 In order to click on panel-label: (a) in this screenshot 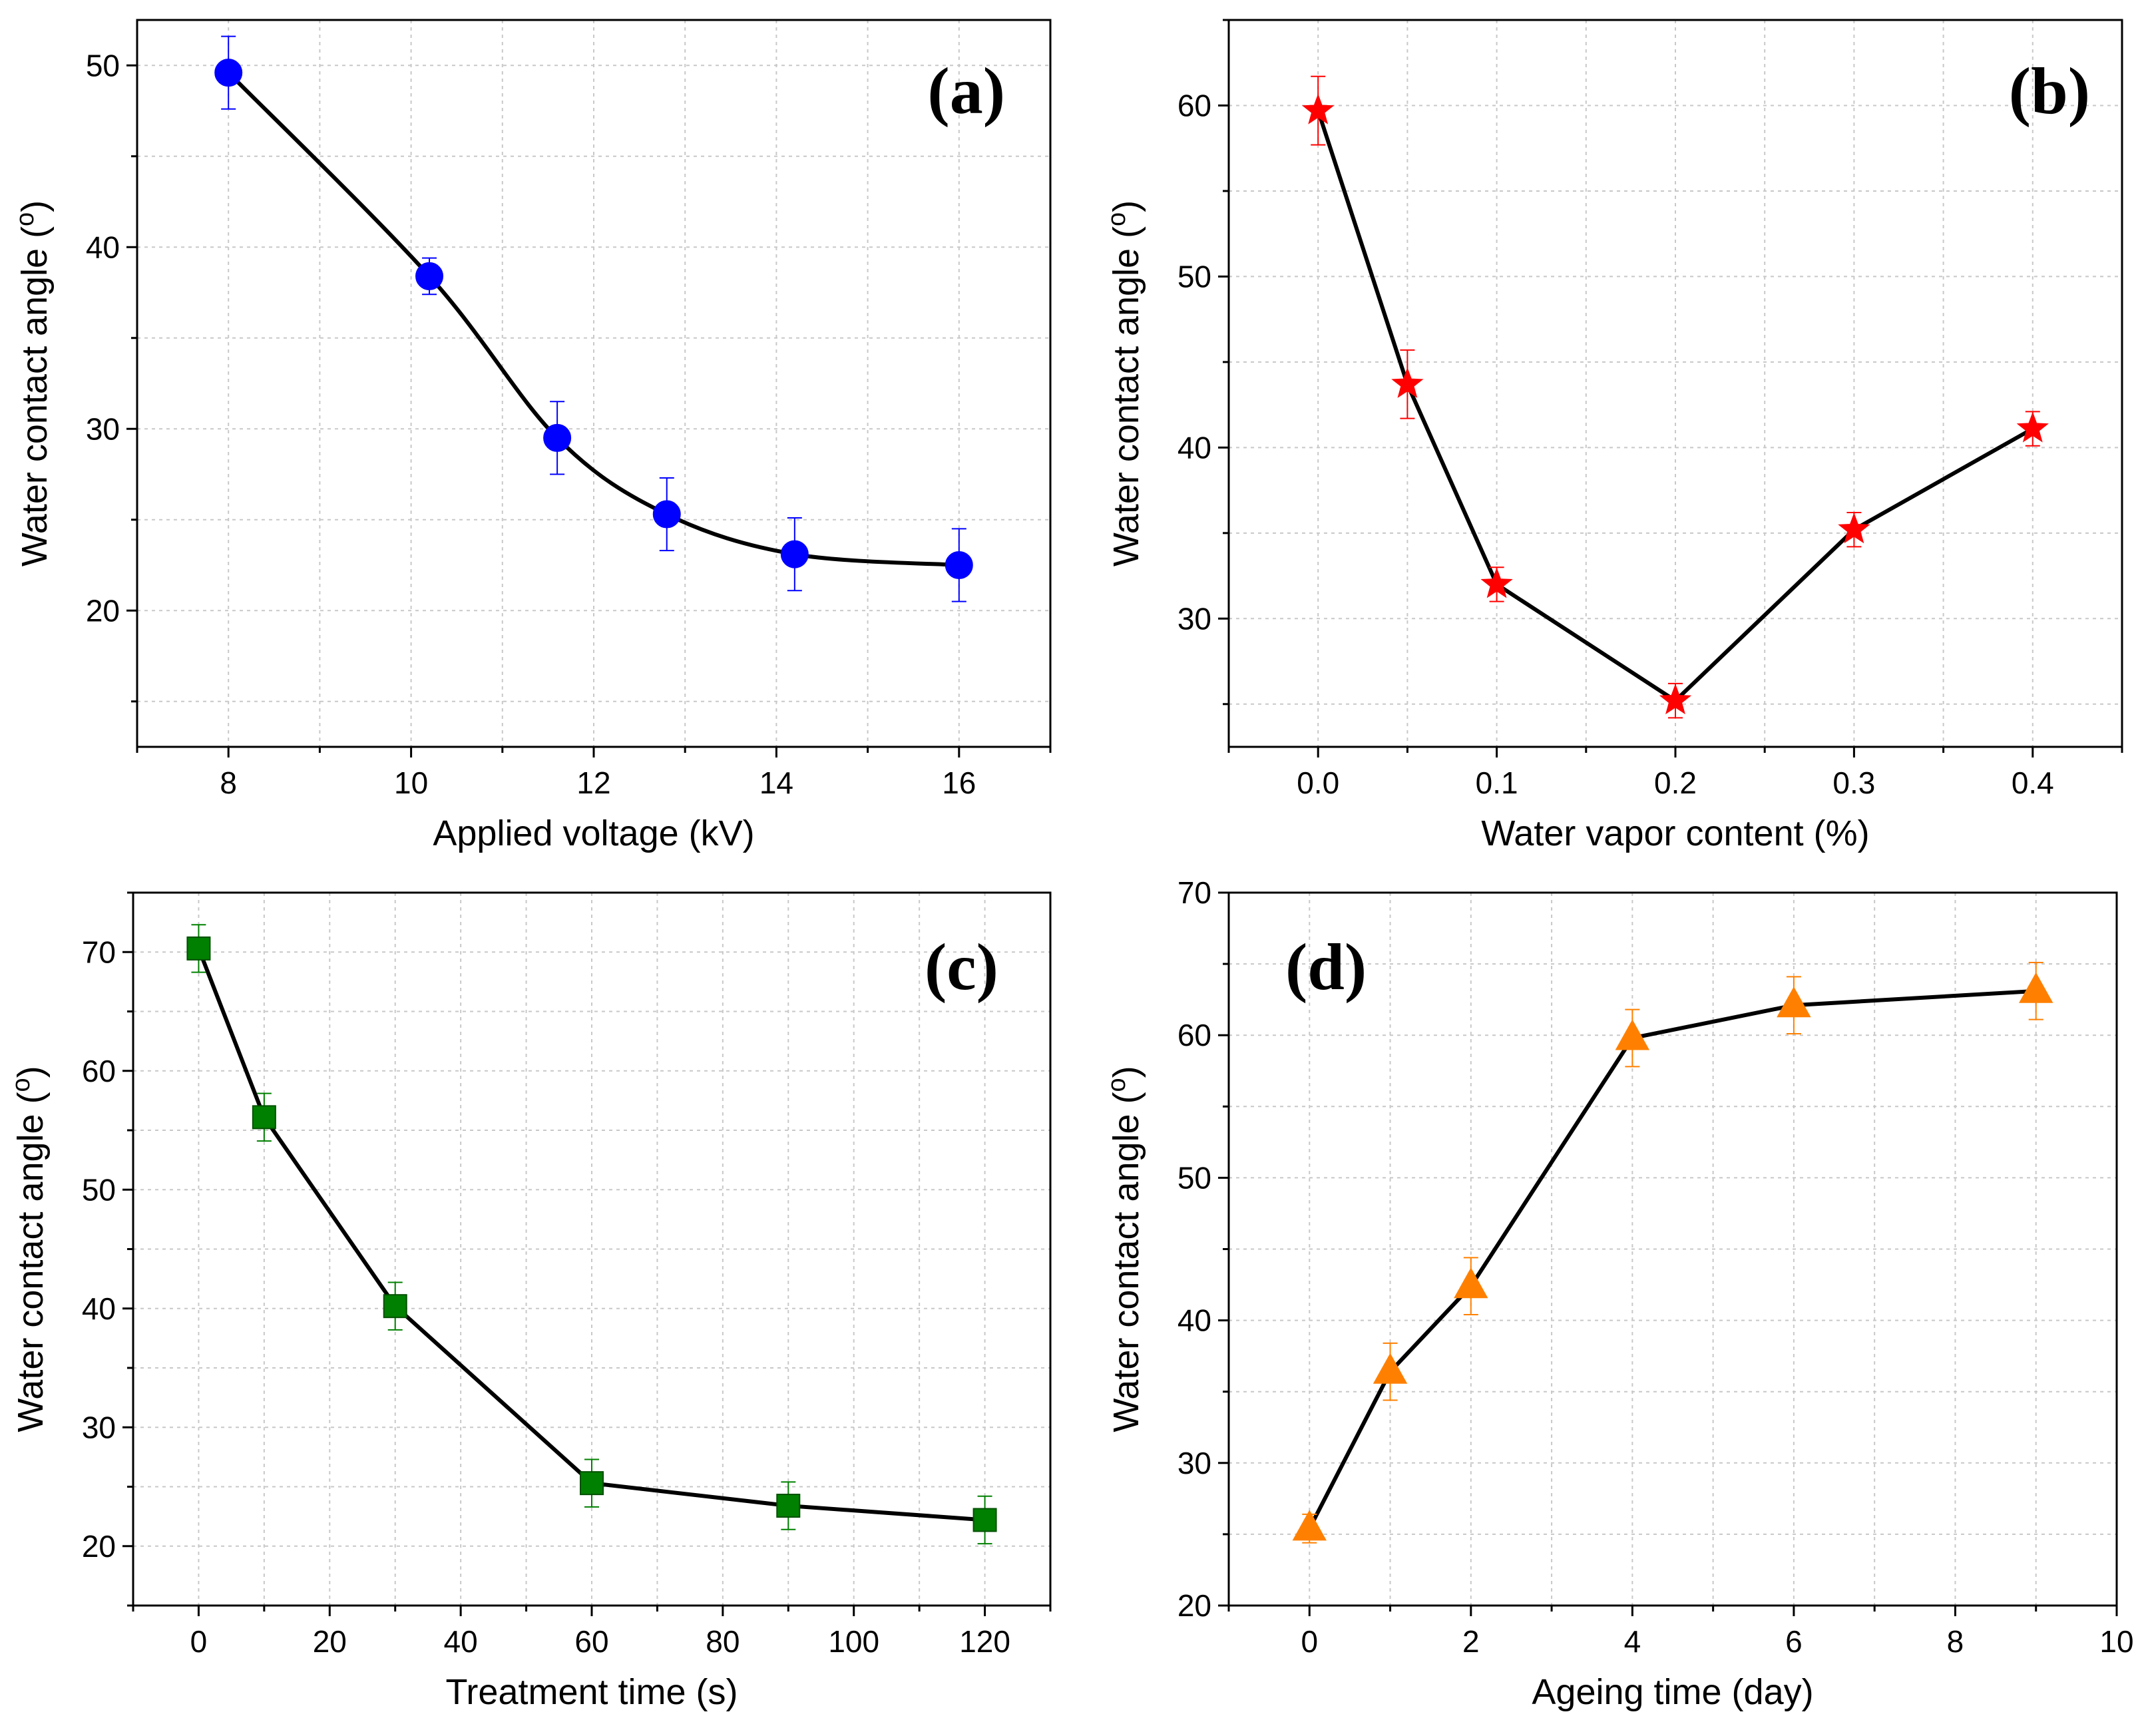, I will do `click(966, 91)`.